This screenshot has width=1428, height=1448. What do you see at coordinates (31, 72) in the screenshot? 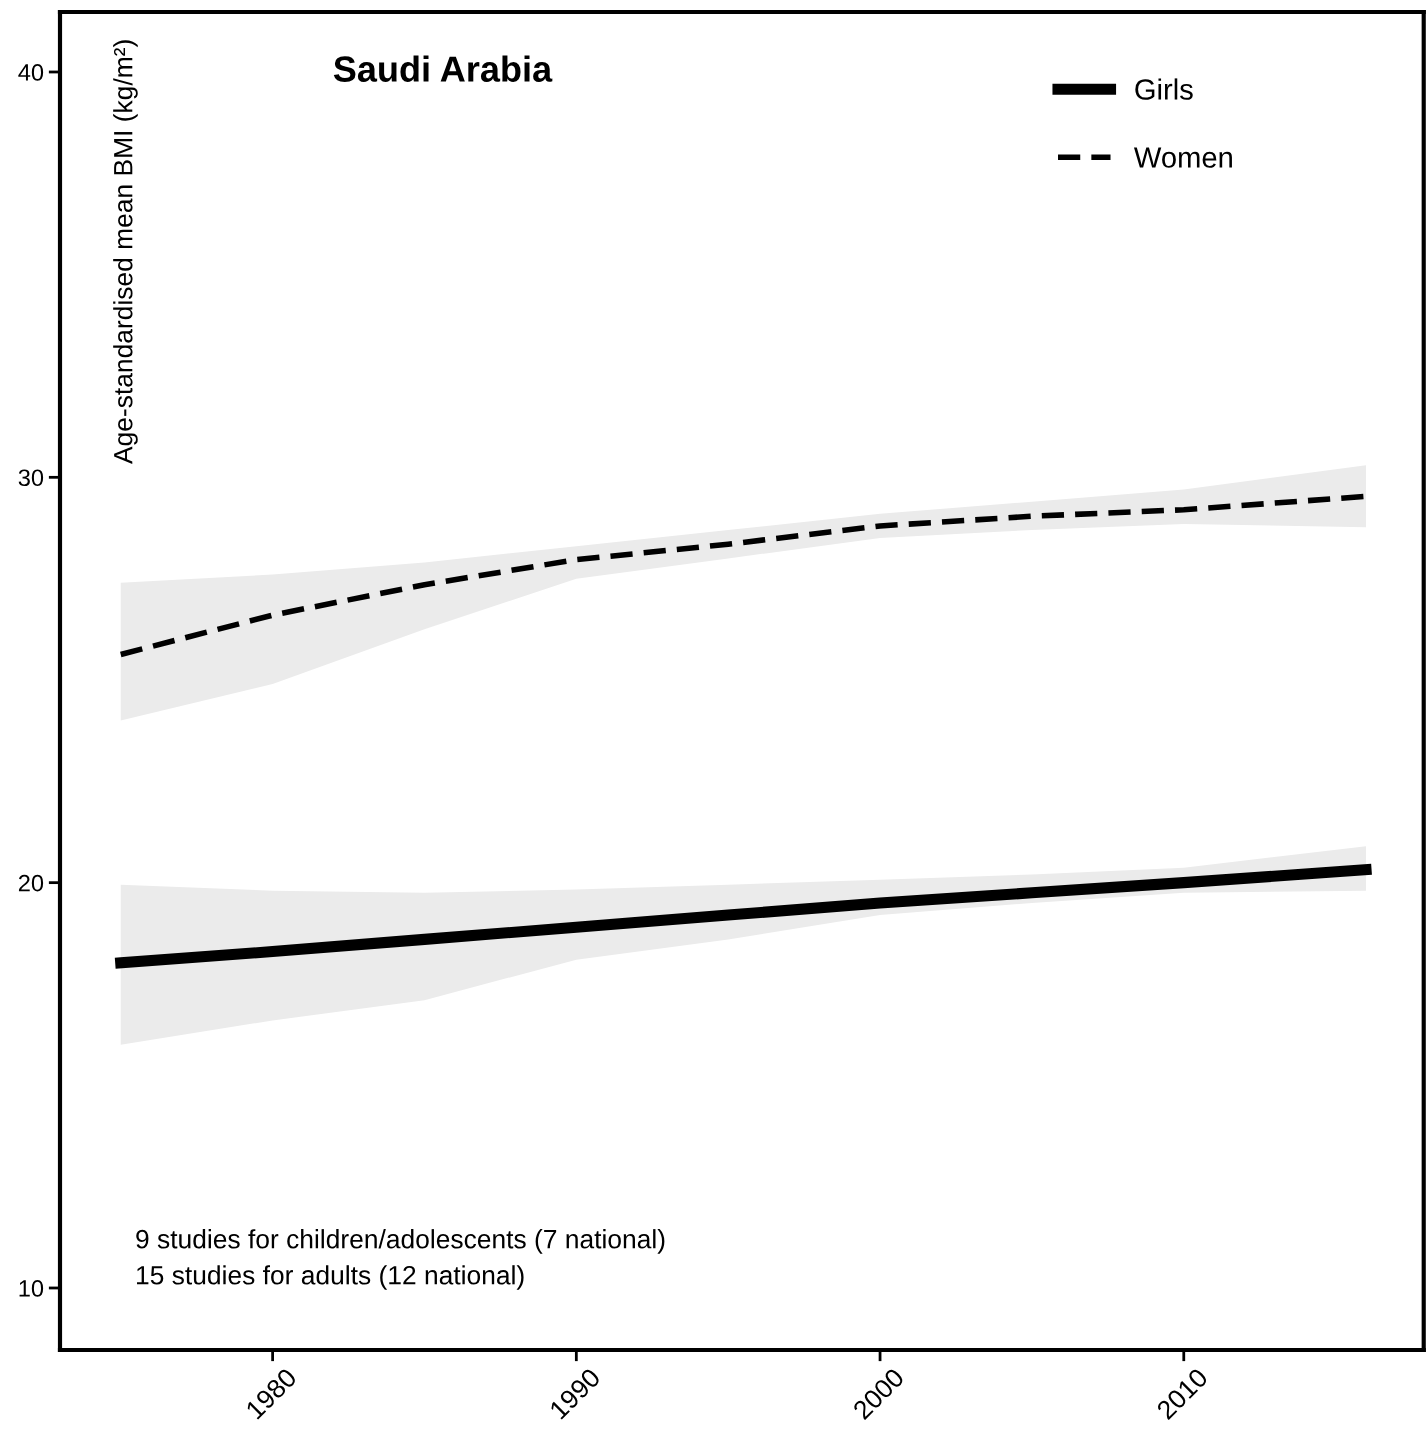
I see `y-tick-label: 40` at bounding box center [31, 72].